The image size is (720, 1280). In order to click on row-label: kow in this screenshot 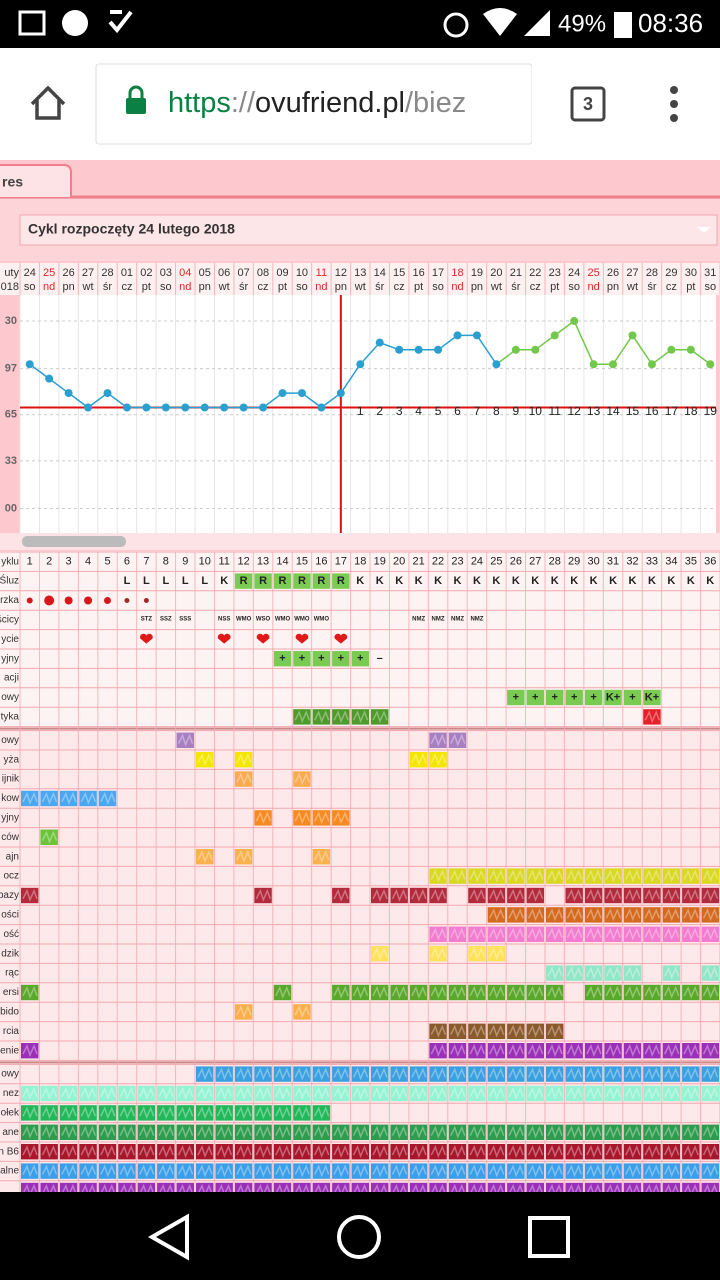, I will do `click(10, 798)`.